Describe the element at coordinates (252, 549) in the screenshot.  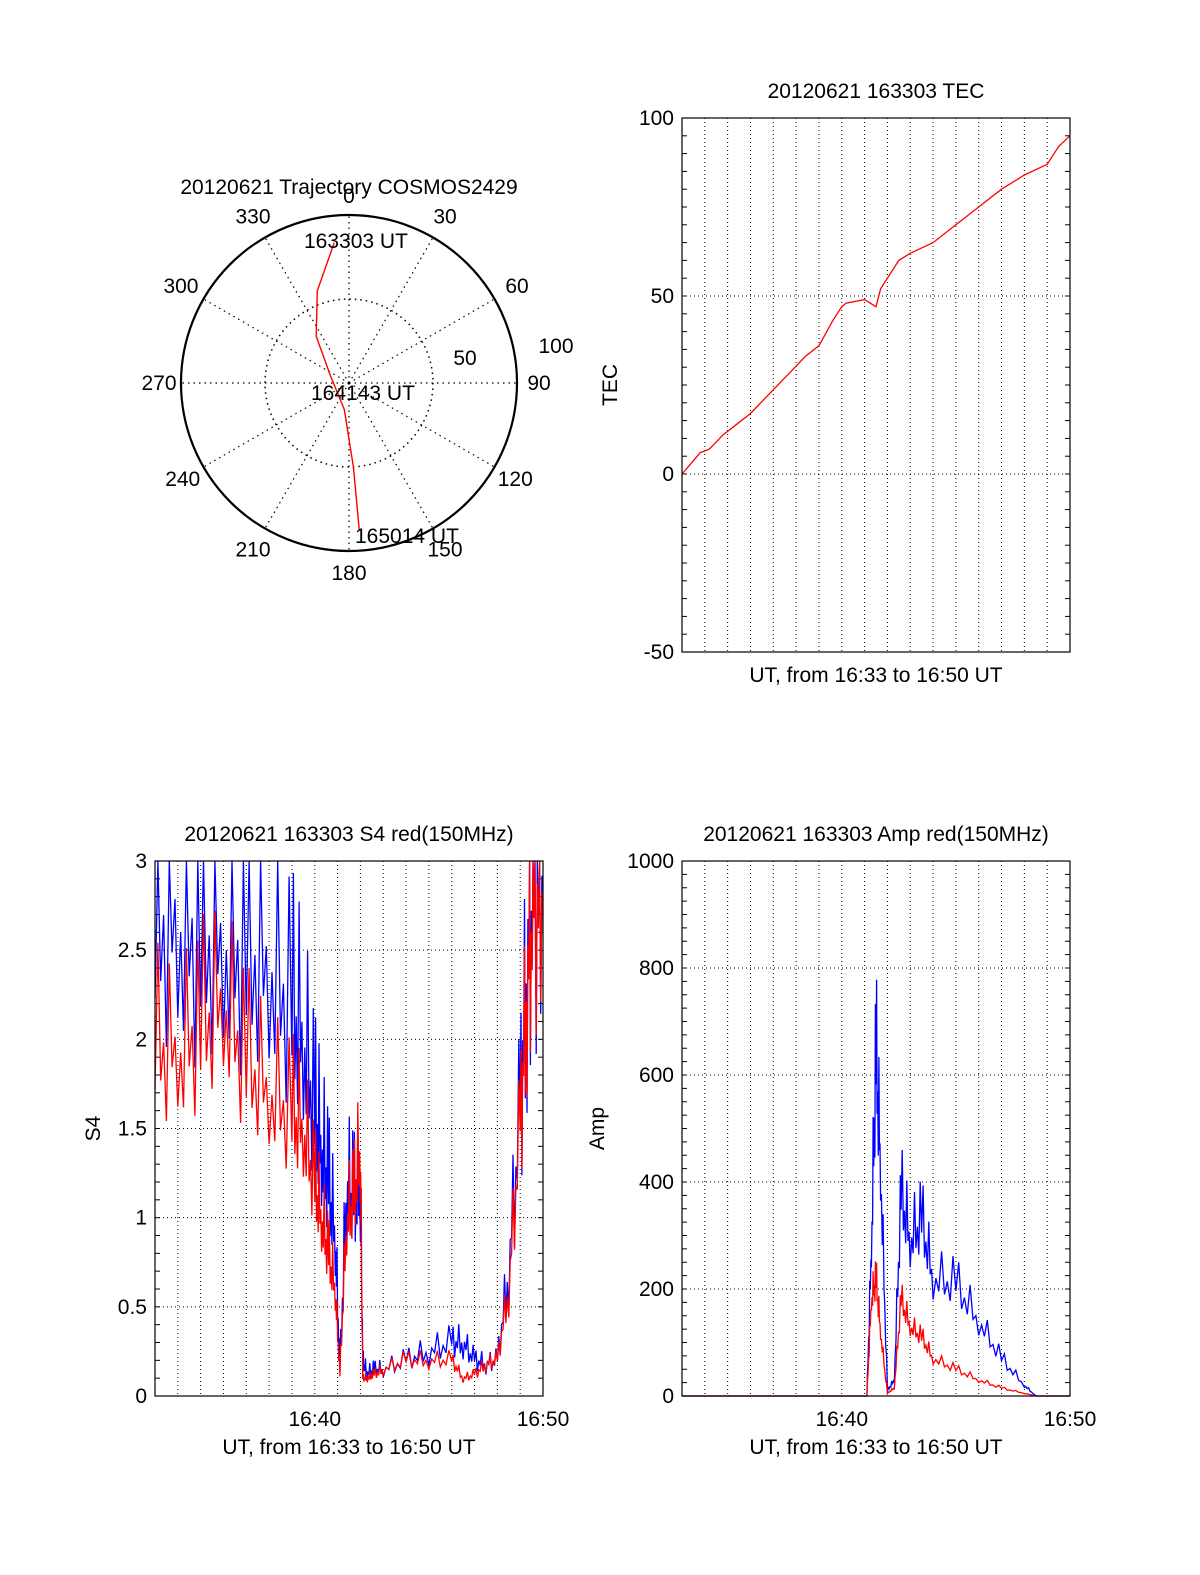
I see `angle-tick-label: 210` at that location.